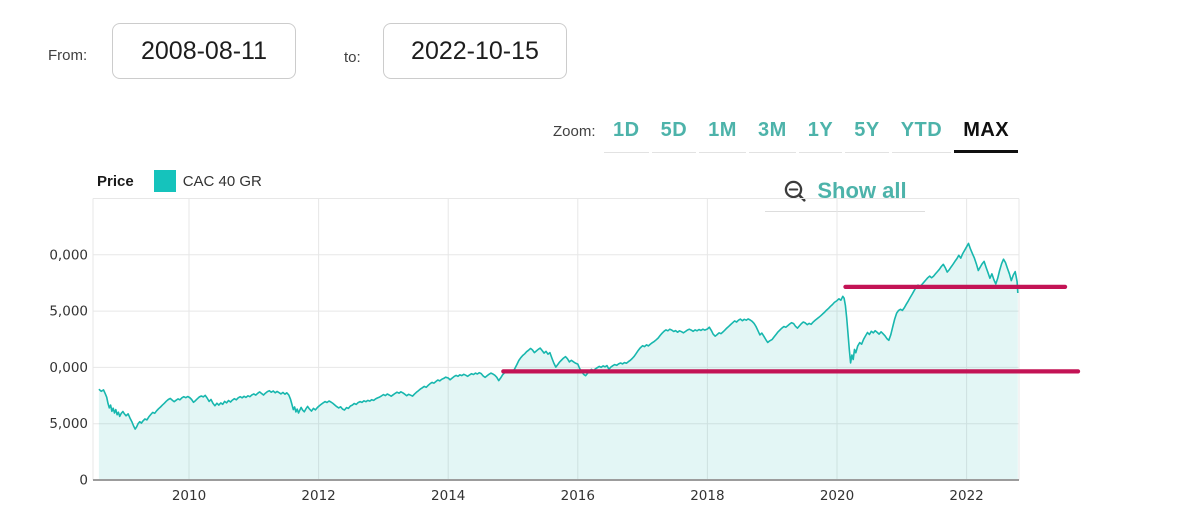 The image size is (1200, 510). I want to click on legend-title: Price, so click(115, 181).